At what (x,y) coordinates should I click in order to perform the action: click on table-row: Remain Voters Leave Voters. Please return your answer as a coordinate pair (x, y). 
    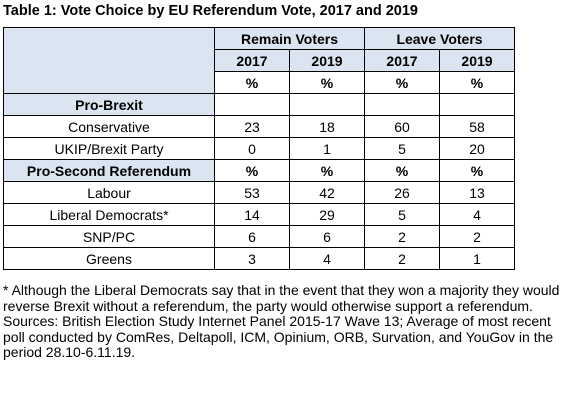
    Looking at the image, I should click on (259, 60).